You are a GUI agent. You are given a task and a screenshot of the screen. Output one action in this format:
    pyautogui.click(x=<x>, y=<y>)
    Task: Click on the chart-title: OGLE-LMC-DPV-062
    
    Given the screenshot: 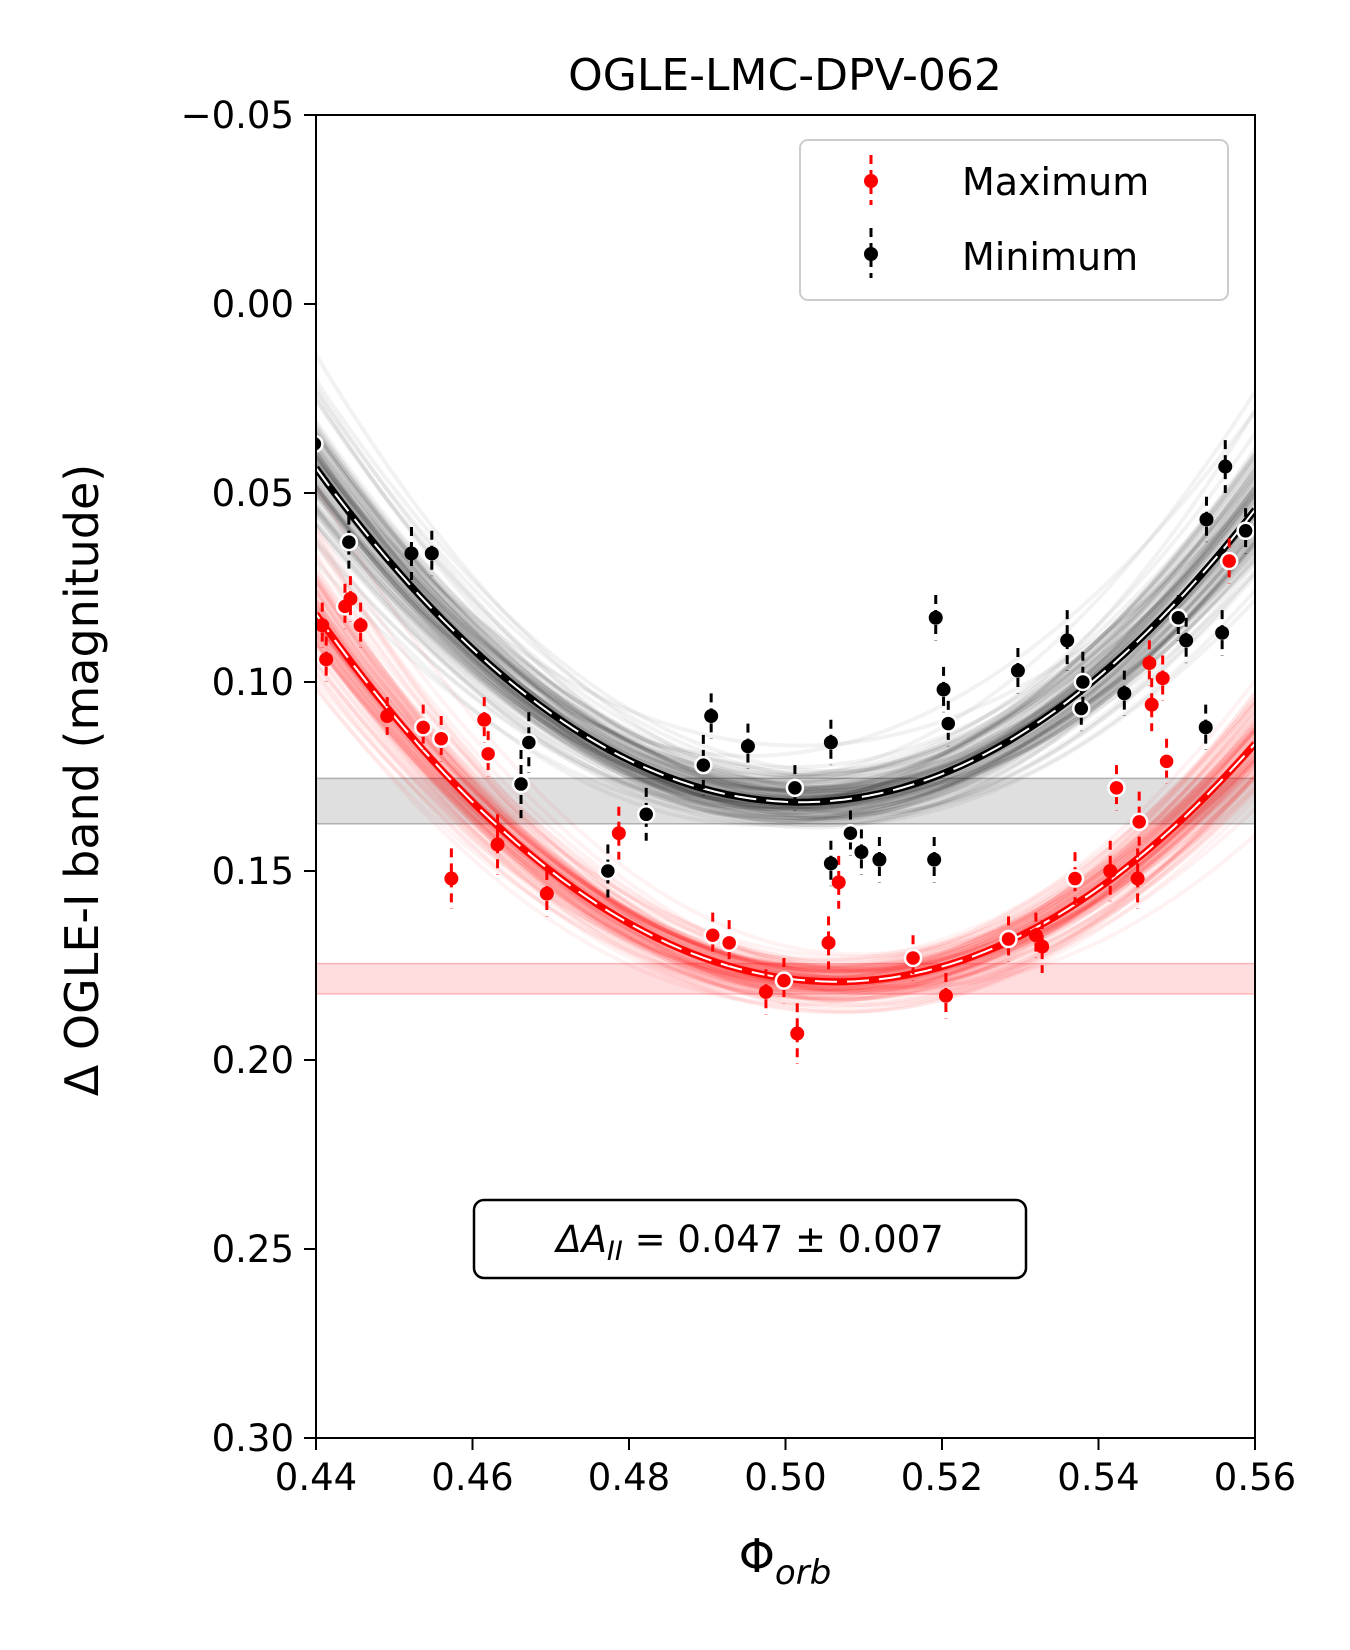 What is the action you would take?
    pyautogui.click(x=785, y=75)
    